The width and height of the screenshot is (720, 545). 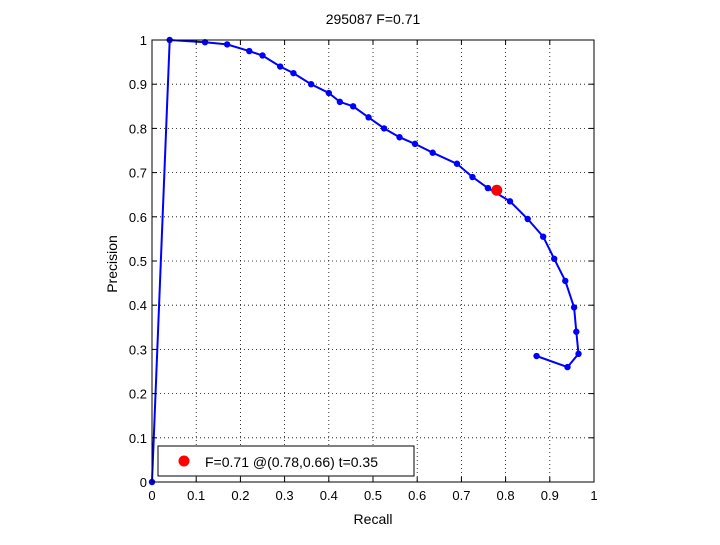 I want to click on x-tick-label: 0.1, so click(x=196, y=495).